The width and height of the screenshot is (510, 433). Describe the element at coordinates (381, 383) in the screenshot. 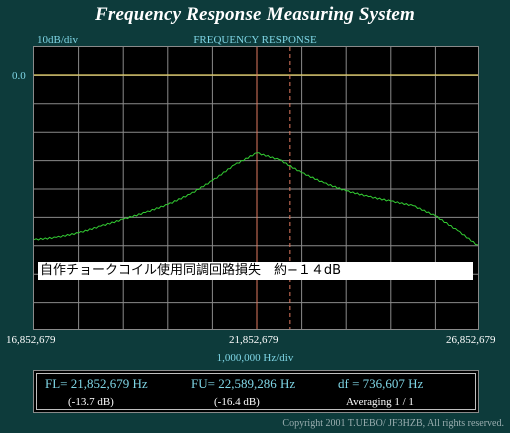

I see `df-readout: df = 736,607 Hz` at that location.